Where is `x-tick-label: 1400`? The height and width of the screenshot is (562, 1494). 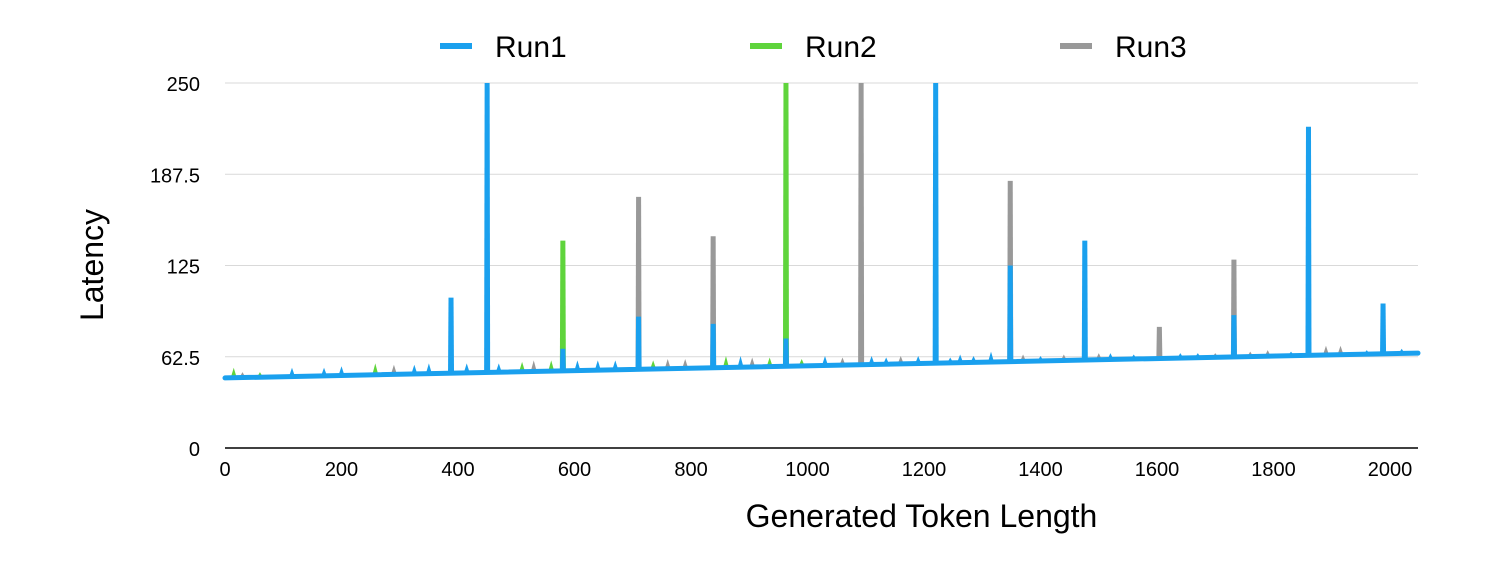 x-tick-label: 1400 is located at coordinates (1040, 470).